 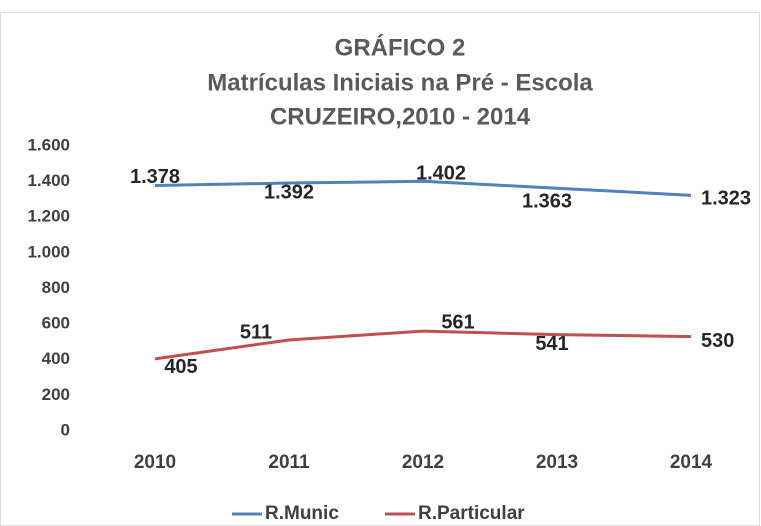 What do you see at coordinates (48, 144) in the screenshot?
I see `y-tick-label: 1.600` at bounding box center [48, 144].